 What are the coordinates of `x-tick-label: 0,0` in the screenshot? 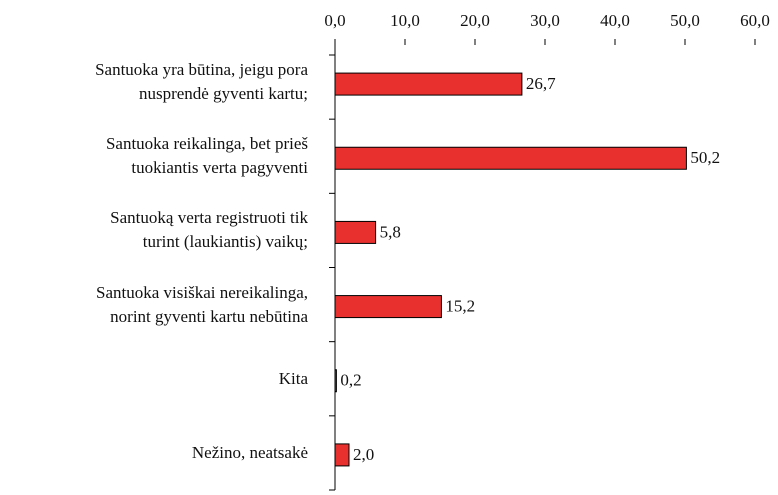 It's located at (334, 20).